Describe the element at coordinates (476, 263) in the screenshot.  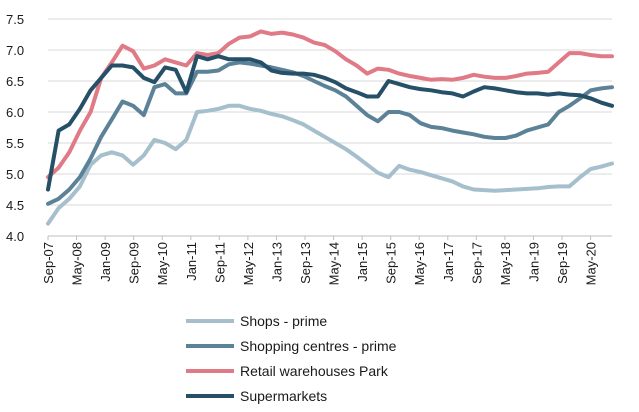
I see `x-tick-label: Sep-17` at that location.